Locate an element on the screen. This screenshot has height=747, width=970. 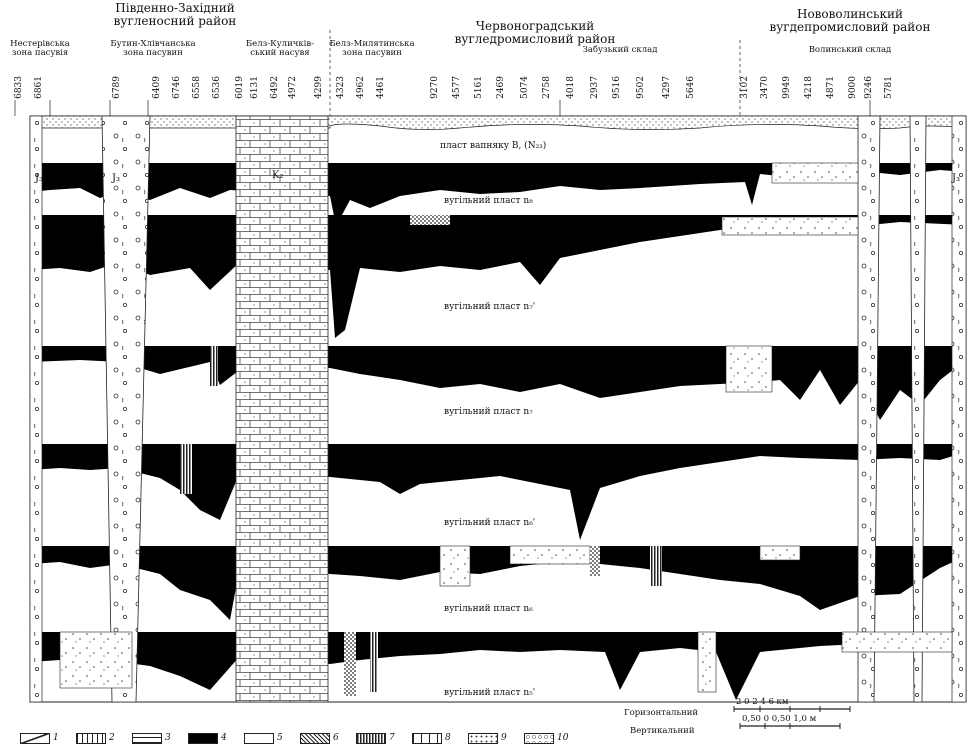
legend-number: 5 is located at coordinates (280, 738).